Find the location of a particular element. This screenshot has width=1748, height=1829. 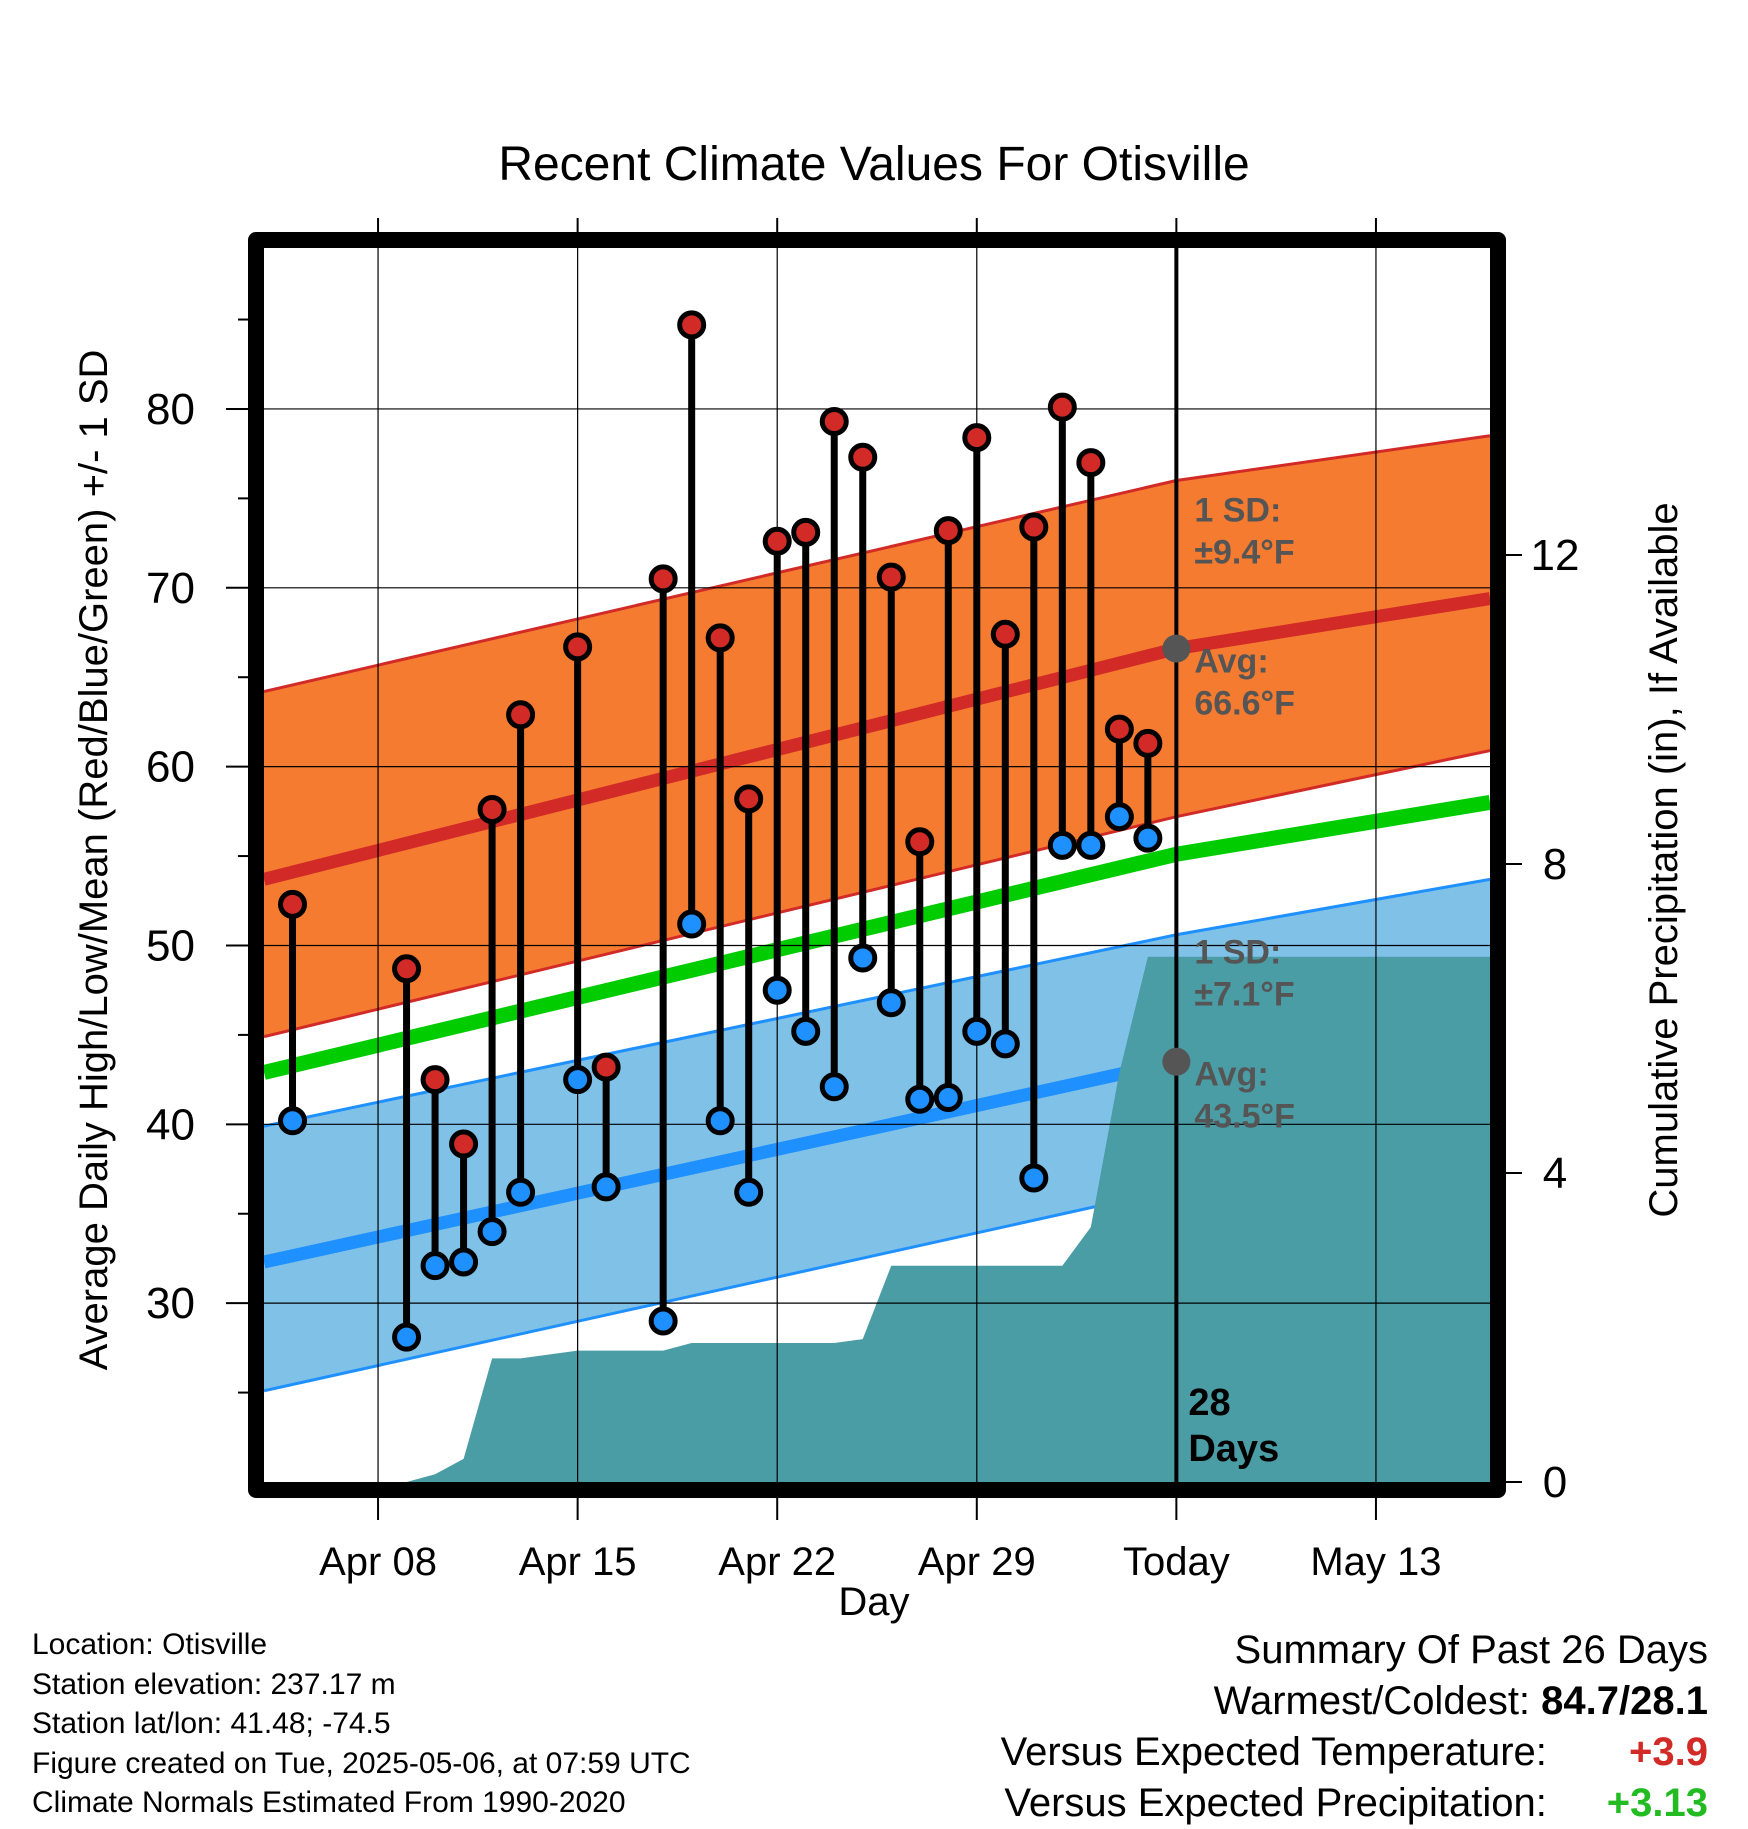

warmest-coldest-value: 84.7/28.1 is located at coordinates (1624, 1701).